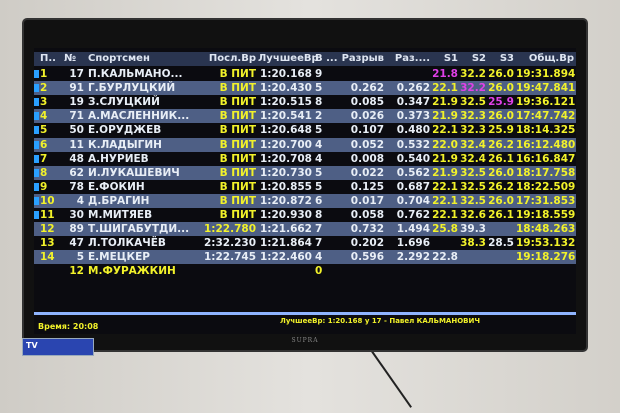 The image size is (620, 413). Describe the element at coordinates (47, 215) in the screenshot. I see `cell-pos: 11` at that location.